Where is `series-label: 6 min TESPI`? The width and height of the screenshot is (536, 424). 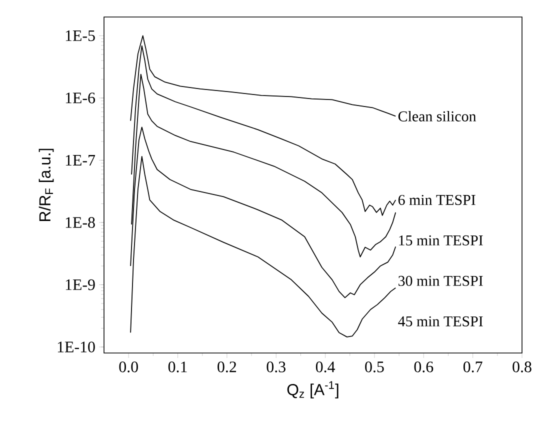 series-label: 6 min TESPI is located at coordinates (437, 199).